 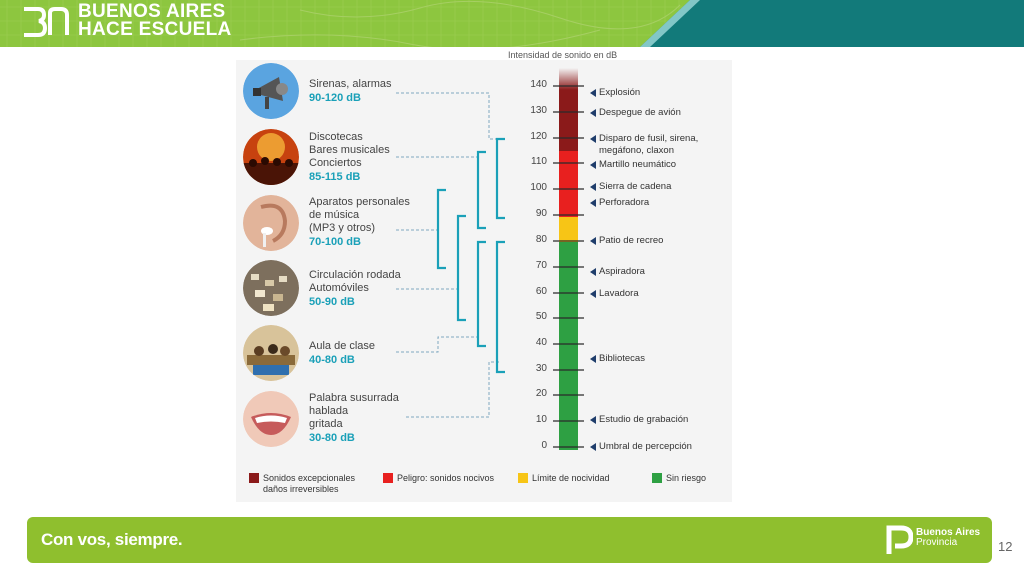 What do you see at coordinates (538, 110) in the screenshot?
I see `scale-tick-label: 130` at bounding box center [538, 110].